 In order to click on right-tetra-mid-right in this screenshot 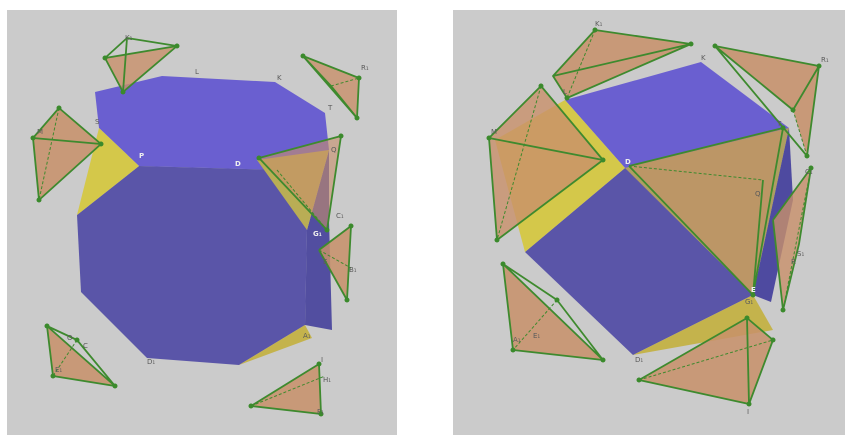, I will do `click(793, 239)`.